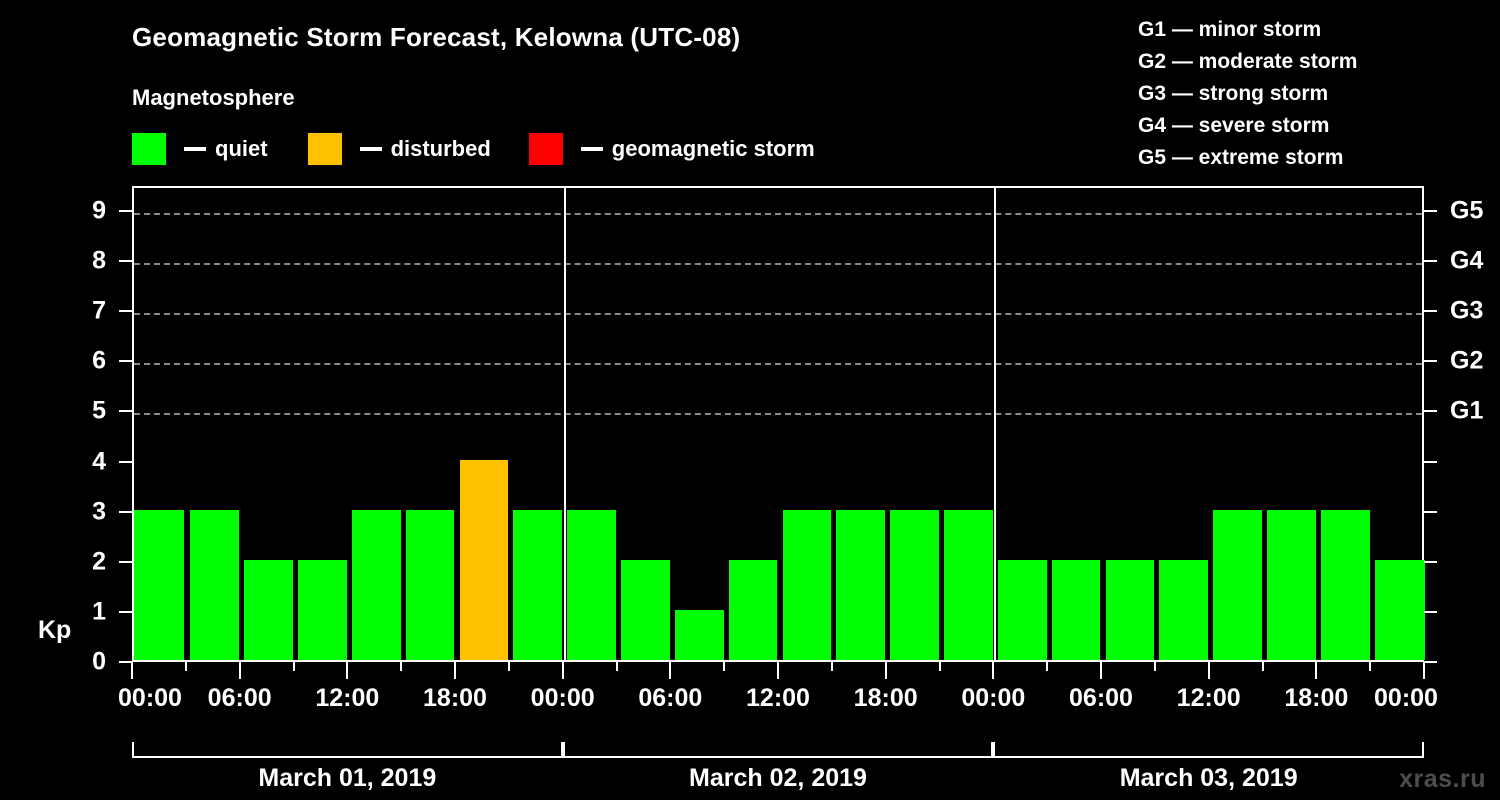  Describe the element at coordinates (1442, 779) in the screenshot. I see `watermark: xras.ru` at that location.